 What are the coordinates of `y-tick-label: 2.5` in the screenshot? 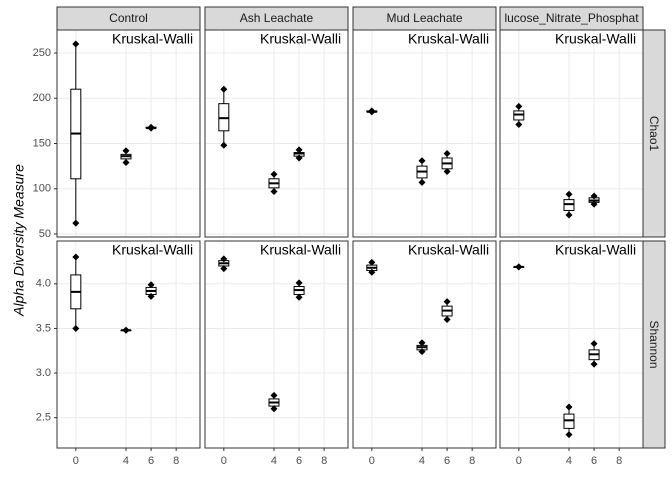 It's located at (43, 418).